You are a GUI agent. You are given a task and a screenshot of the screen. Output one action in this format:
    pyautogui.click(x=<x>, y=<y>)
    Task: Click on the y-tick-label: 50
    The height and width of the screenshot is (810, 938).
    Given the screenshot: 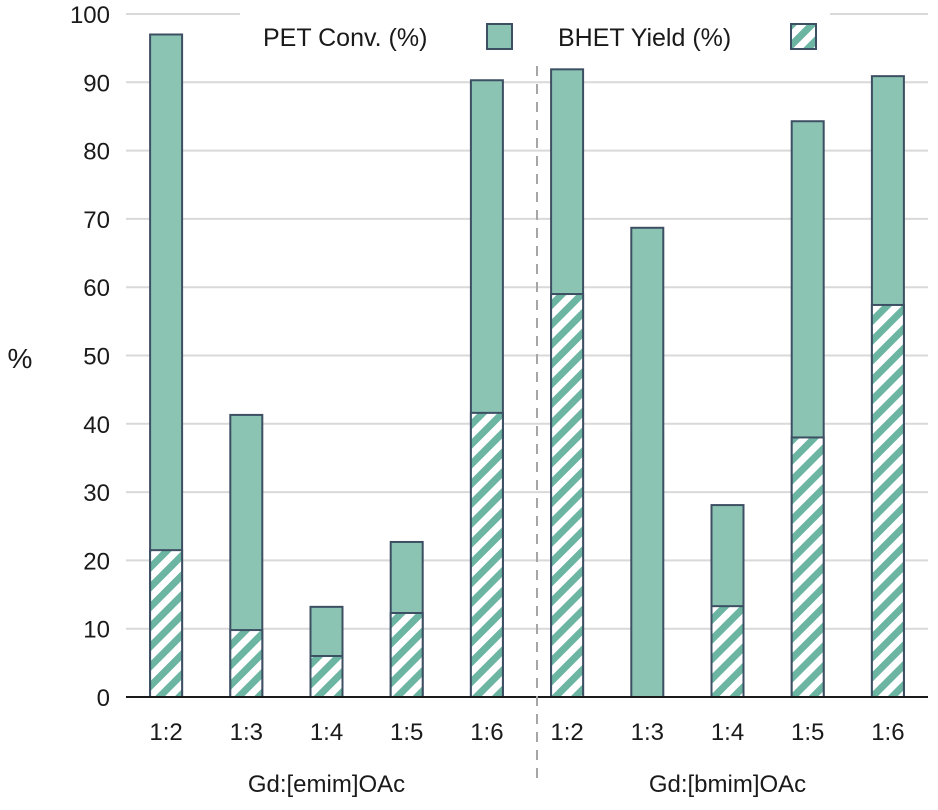 What is the action you would take?
    pyautogui.click(x=96, y=357)
    